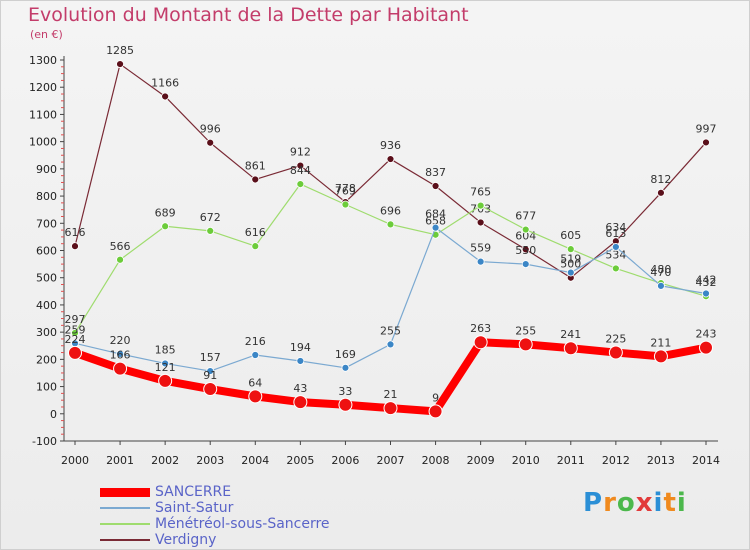 The height and width of the screenshot is (550, 750). I want to click on data-label-menetreol-sous-sancerre: 432, so click(706, 282).